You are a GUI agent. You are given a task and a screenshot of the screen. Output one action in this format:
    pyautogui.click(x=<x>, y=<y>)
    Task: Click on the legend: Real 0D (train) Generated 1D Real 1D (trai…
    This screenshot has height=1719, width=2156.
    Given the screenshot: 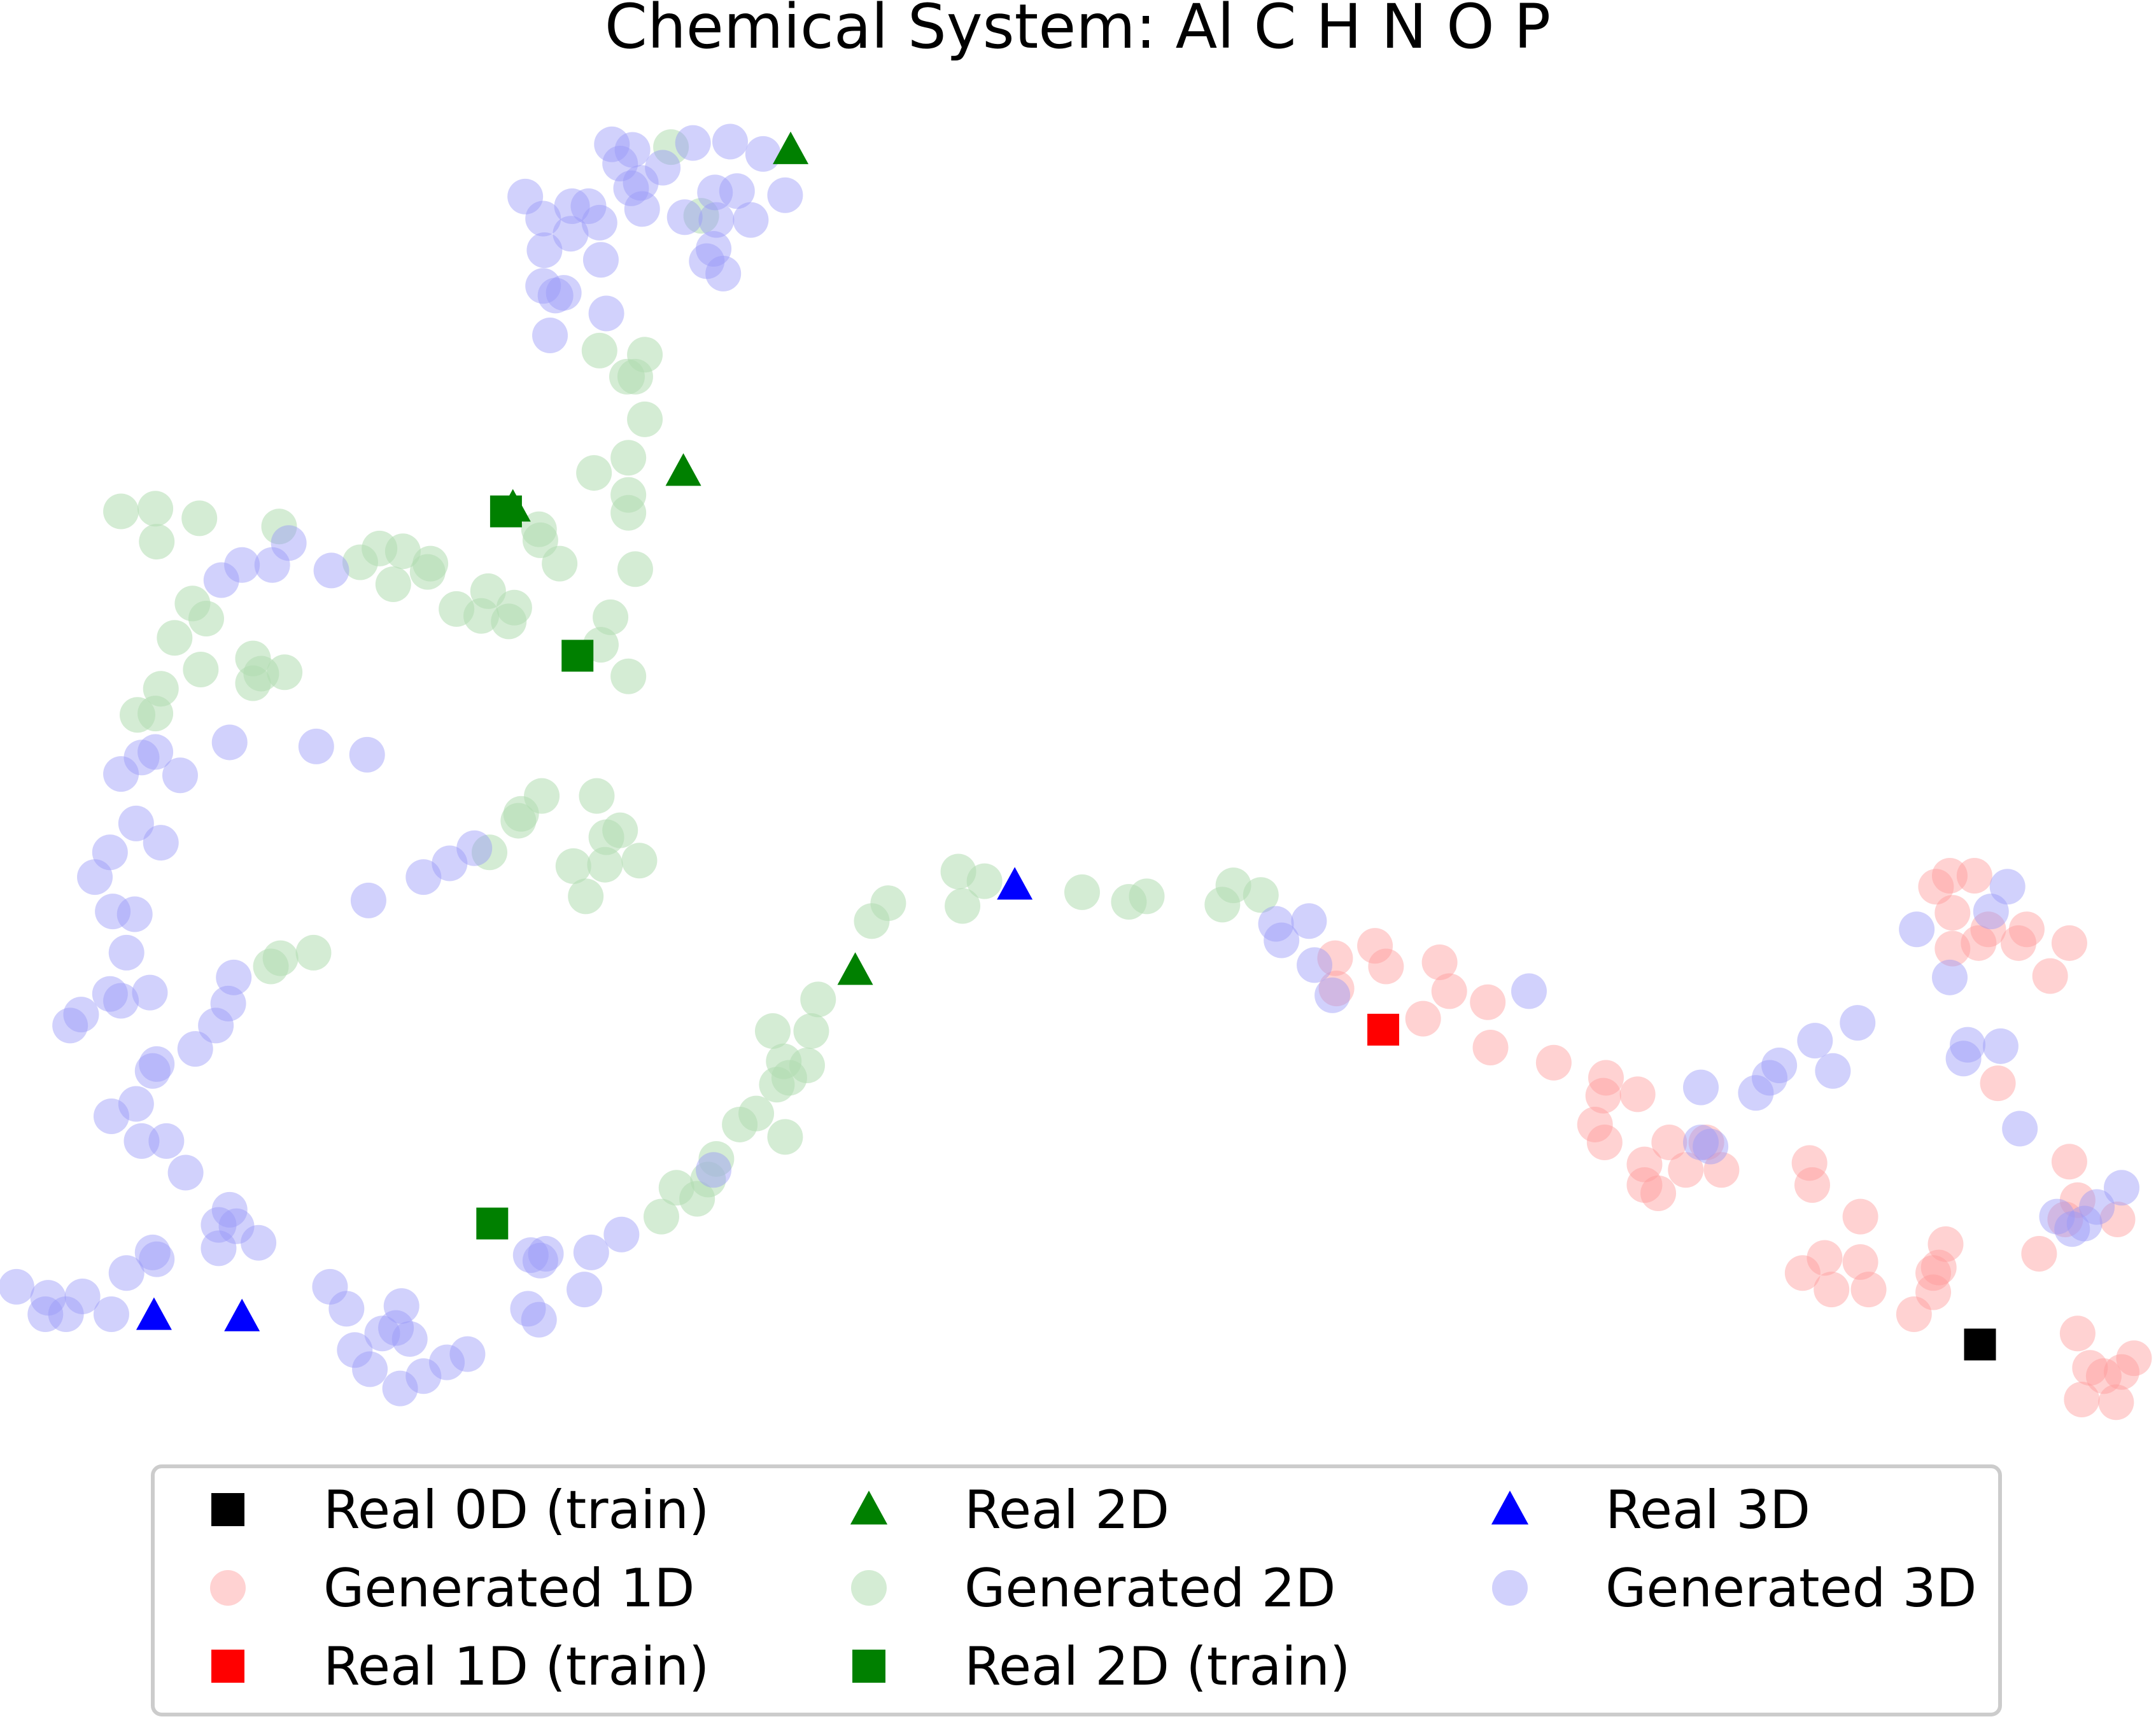 What is the action you would take?
    pyautogui.click(x=1076, y=1590)
    